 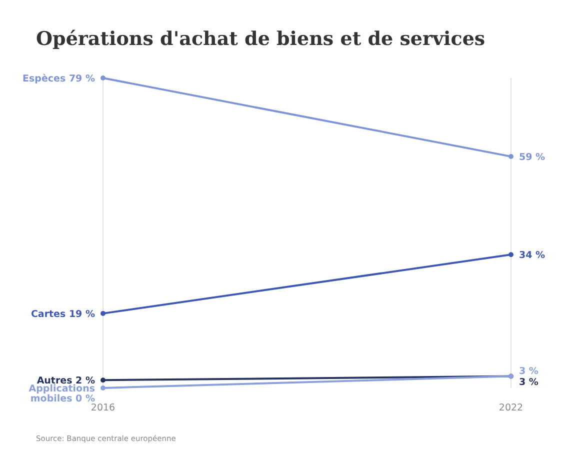 I want to click on text: Cartes 19 %, so click(x=62, y=314).